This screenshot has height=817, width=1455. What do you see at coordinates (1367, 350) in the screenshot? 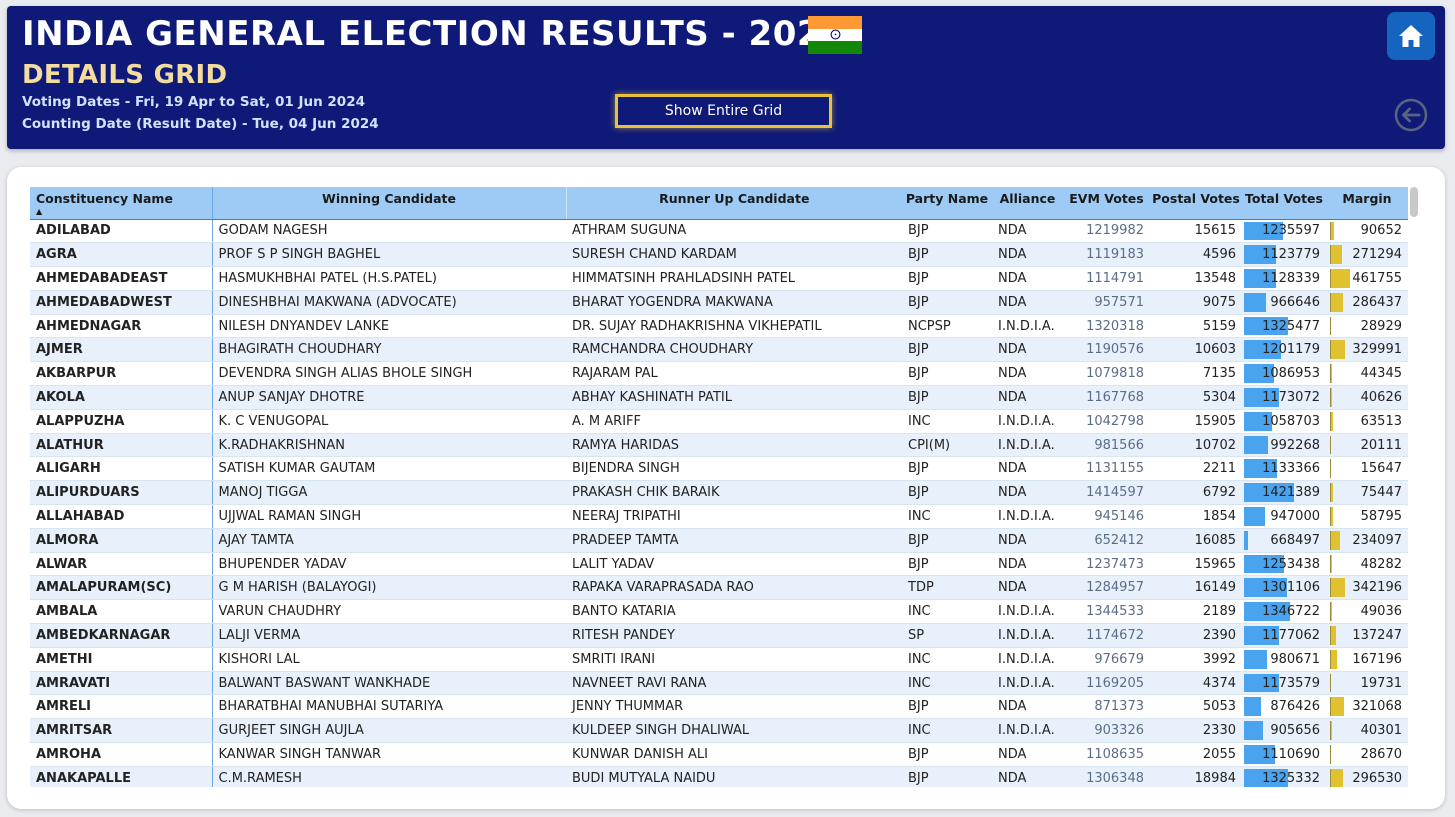
I see `cell-margin: 329991` at bounding box center [1367, 350].